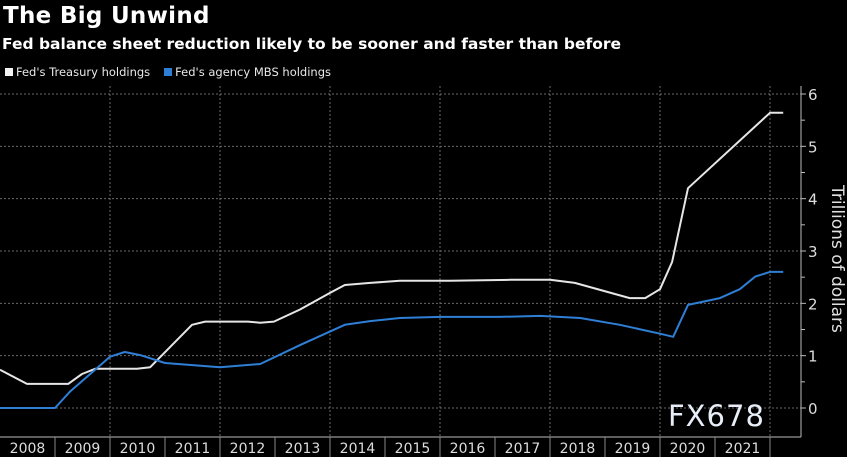 The height and width of the screenshot is (457, 847). Describe the element at coordinates (813, 357) in the screenshot. I see `y-tick-label: 1` at that location.